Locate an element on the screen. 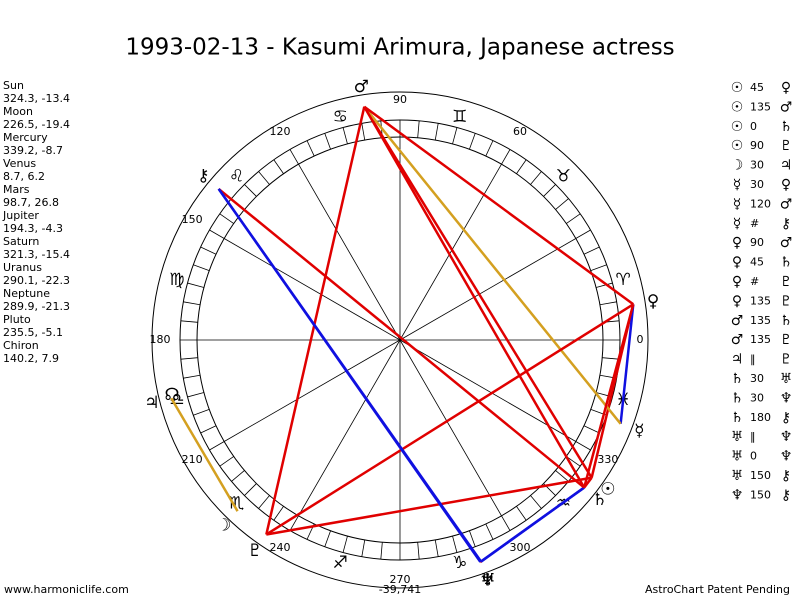 This screenshot has width=800, height=600. degree-label: 240 is located at coordinates (280, 547).